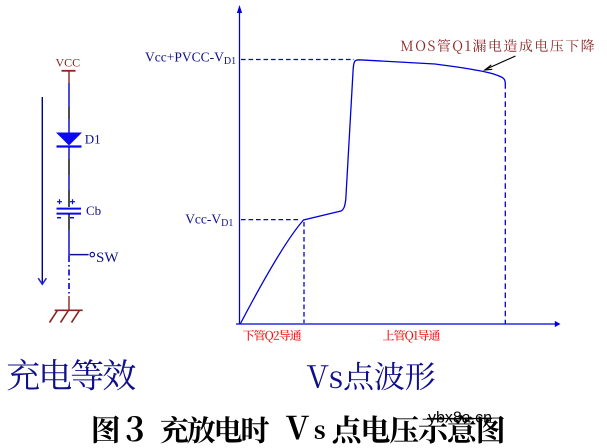 The height and width of the screenshot is (448, 607). Describe the element at coordinates (68, 63) in the screenshot. I see `svg-text: VCC` at that location.